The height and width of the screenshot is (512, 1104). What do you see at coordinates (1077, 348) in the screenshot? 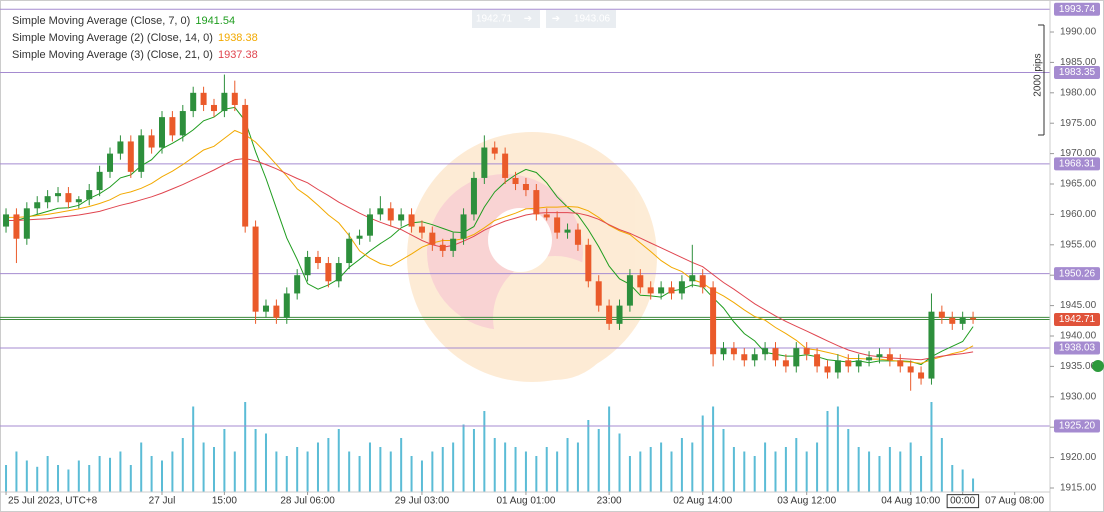
I see `level-label: 1938.03` at bounding box center [1077, 348].